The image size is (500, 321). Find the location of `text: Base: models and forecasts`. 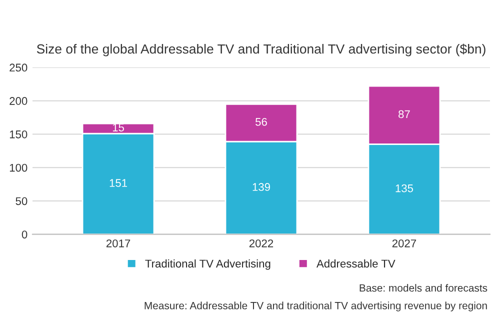

text: Base: models and forecasts is located at coordinates (424, 288).